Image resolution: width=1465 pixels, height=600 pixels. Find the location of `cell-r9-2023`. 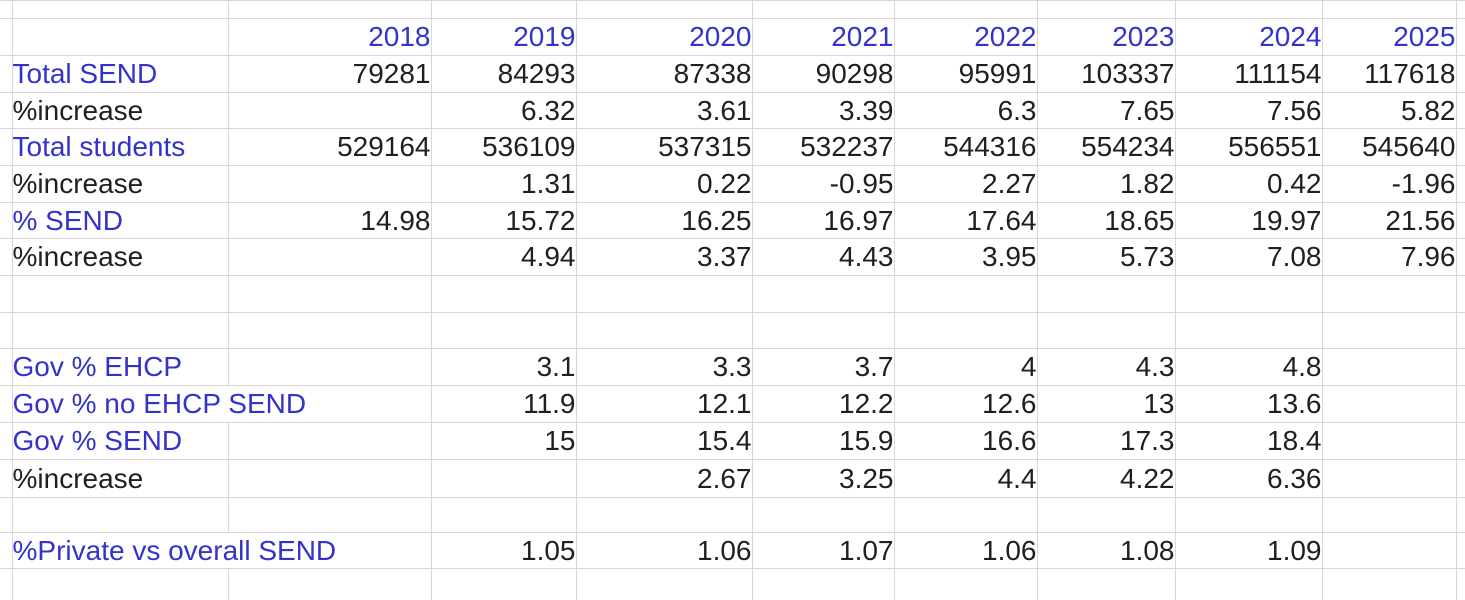

cell-r9-2023 is located at coordinates (1106, 330).